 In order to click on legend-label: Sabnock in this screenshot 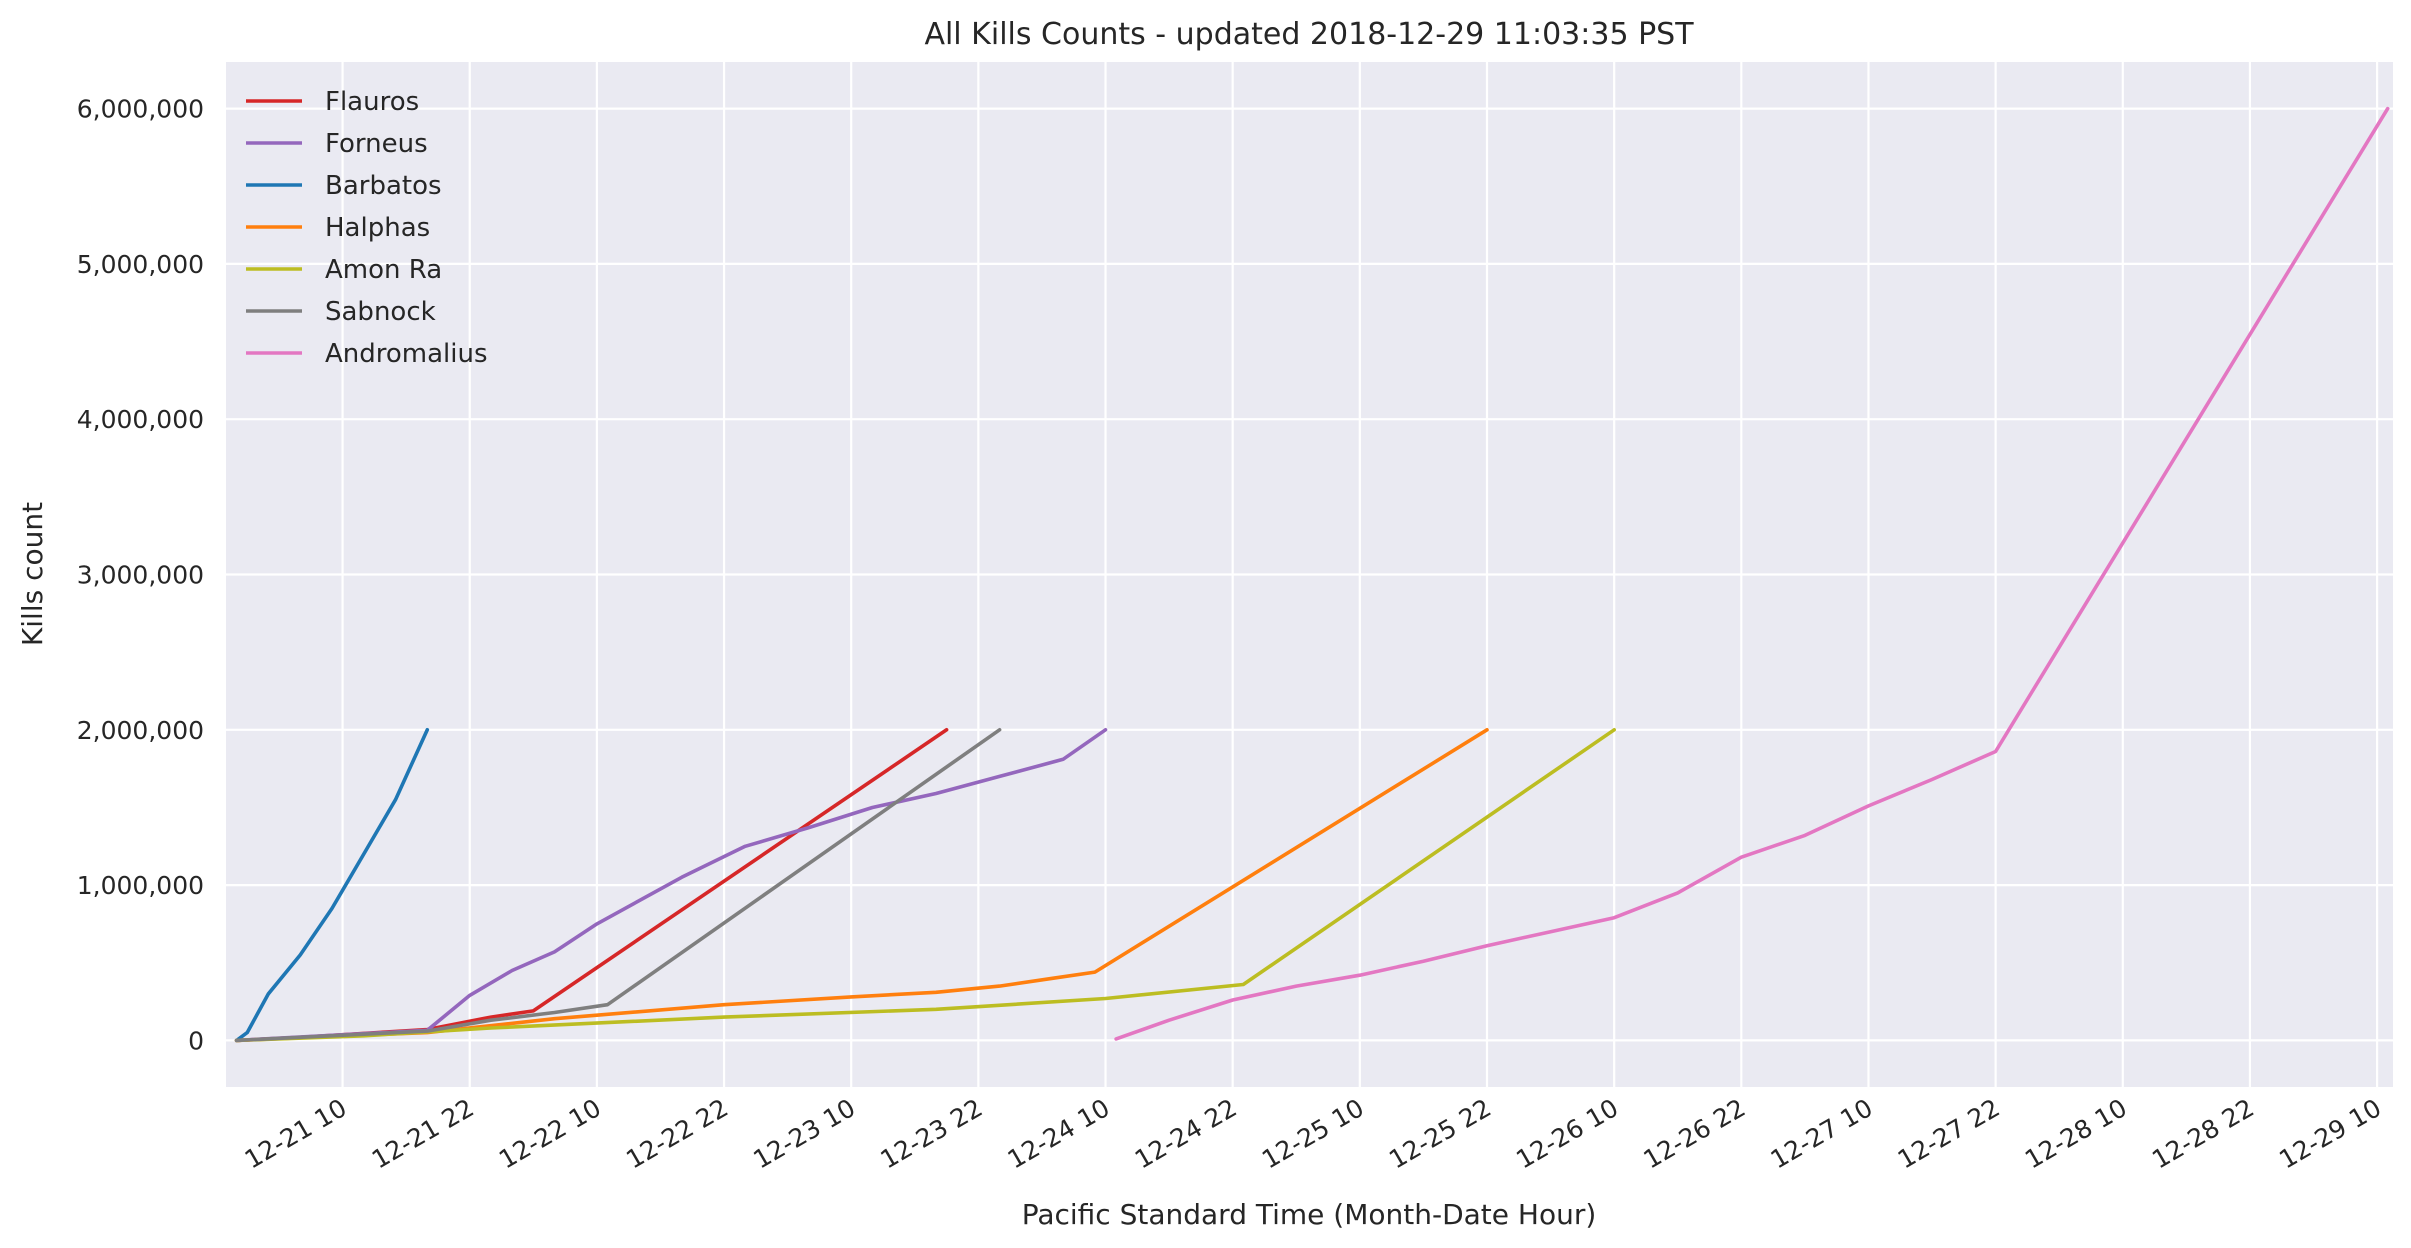, I will do `click(380, 312)`.